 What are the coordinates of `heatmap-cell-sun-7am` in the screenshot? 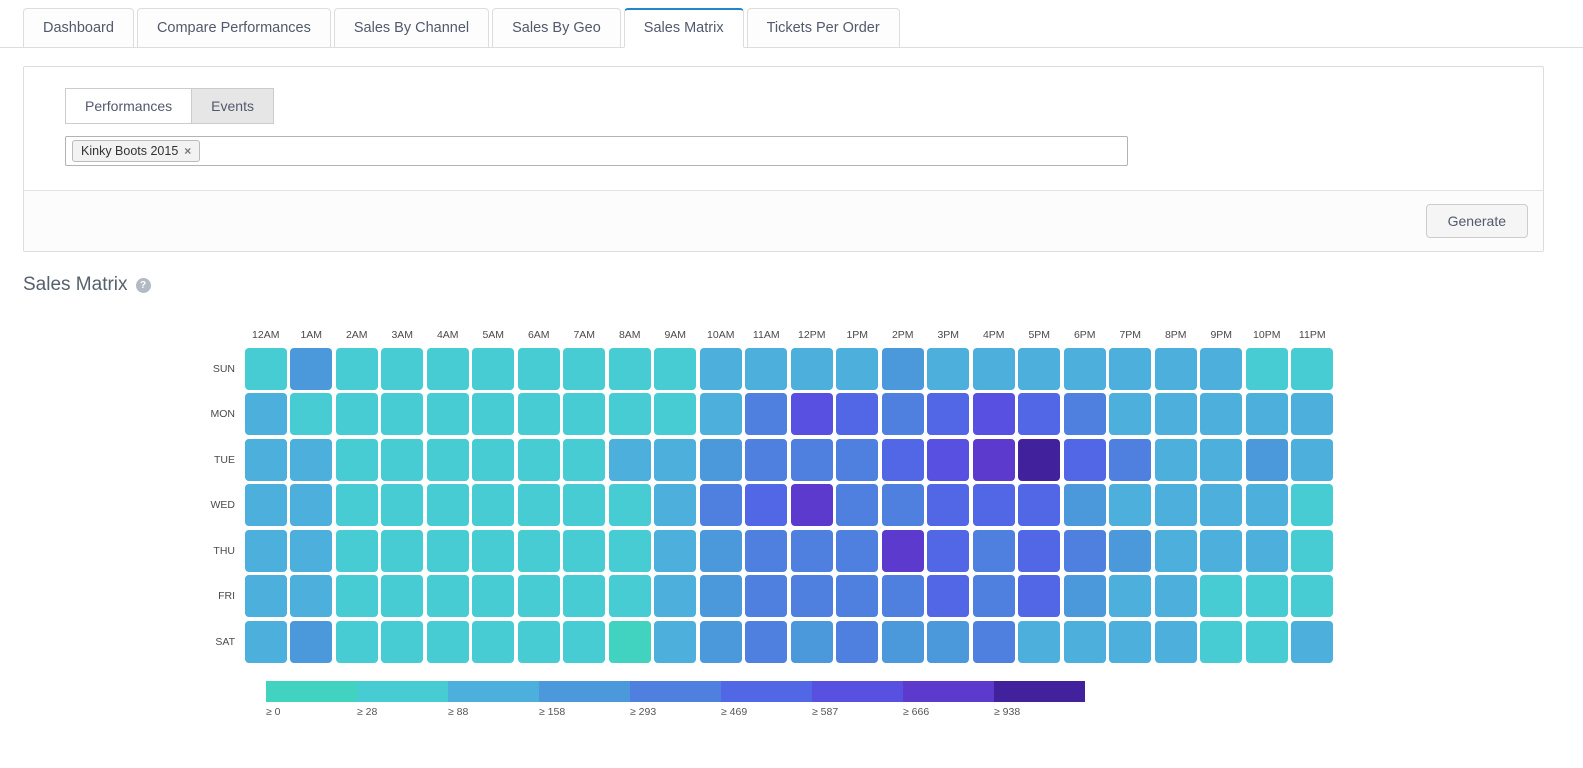 It's located at (585, 369).